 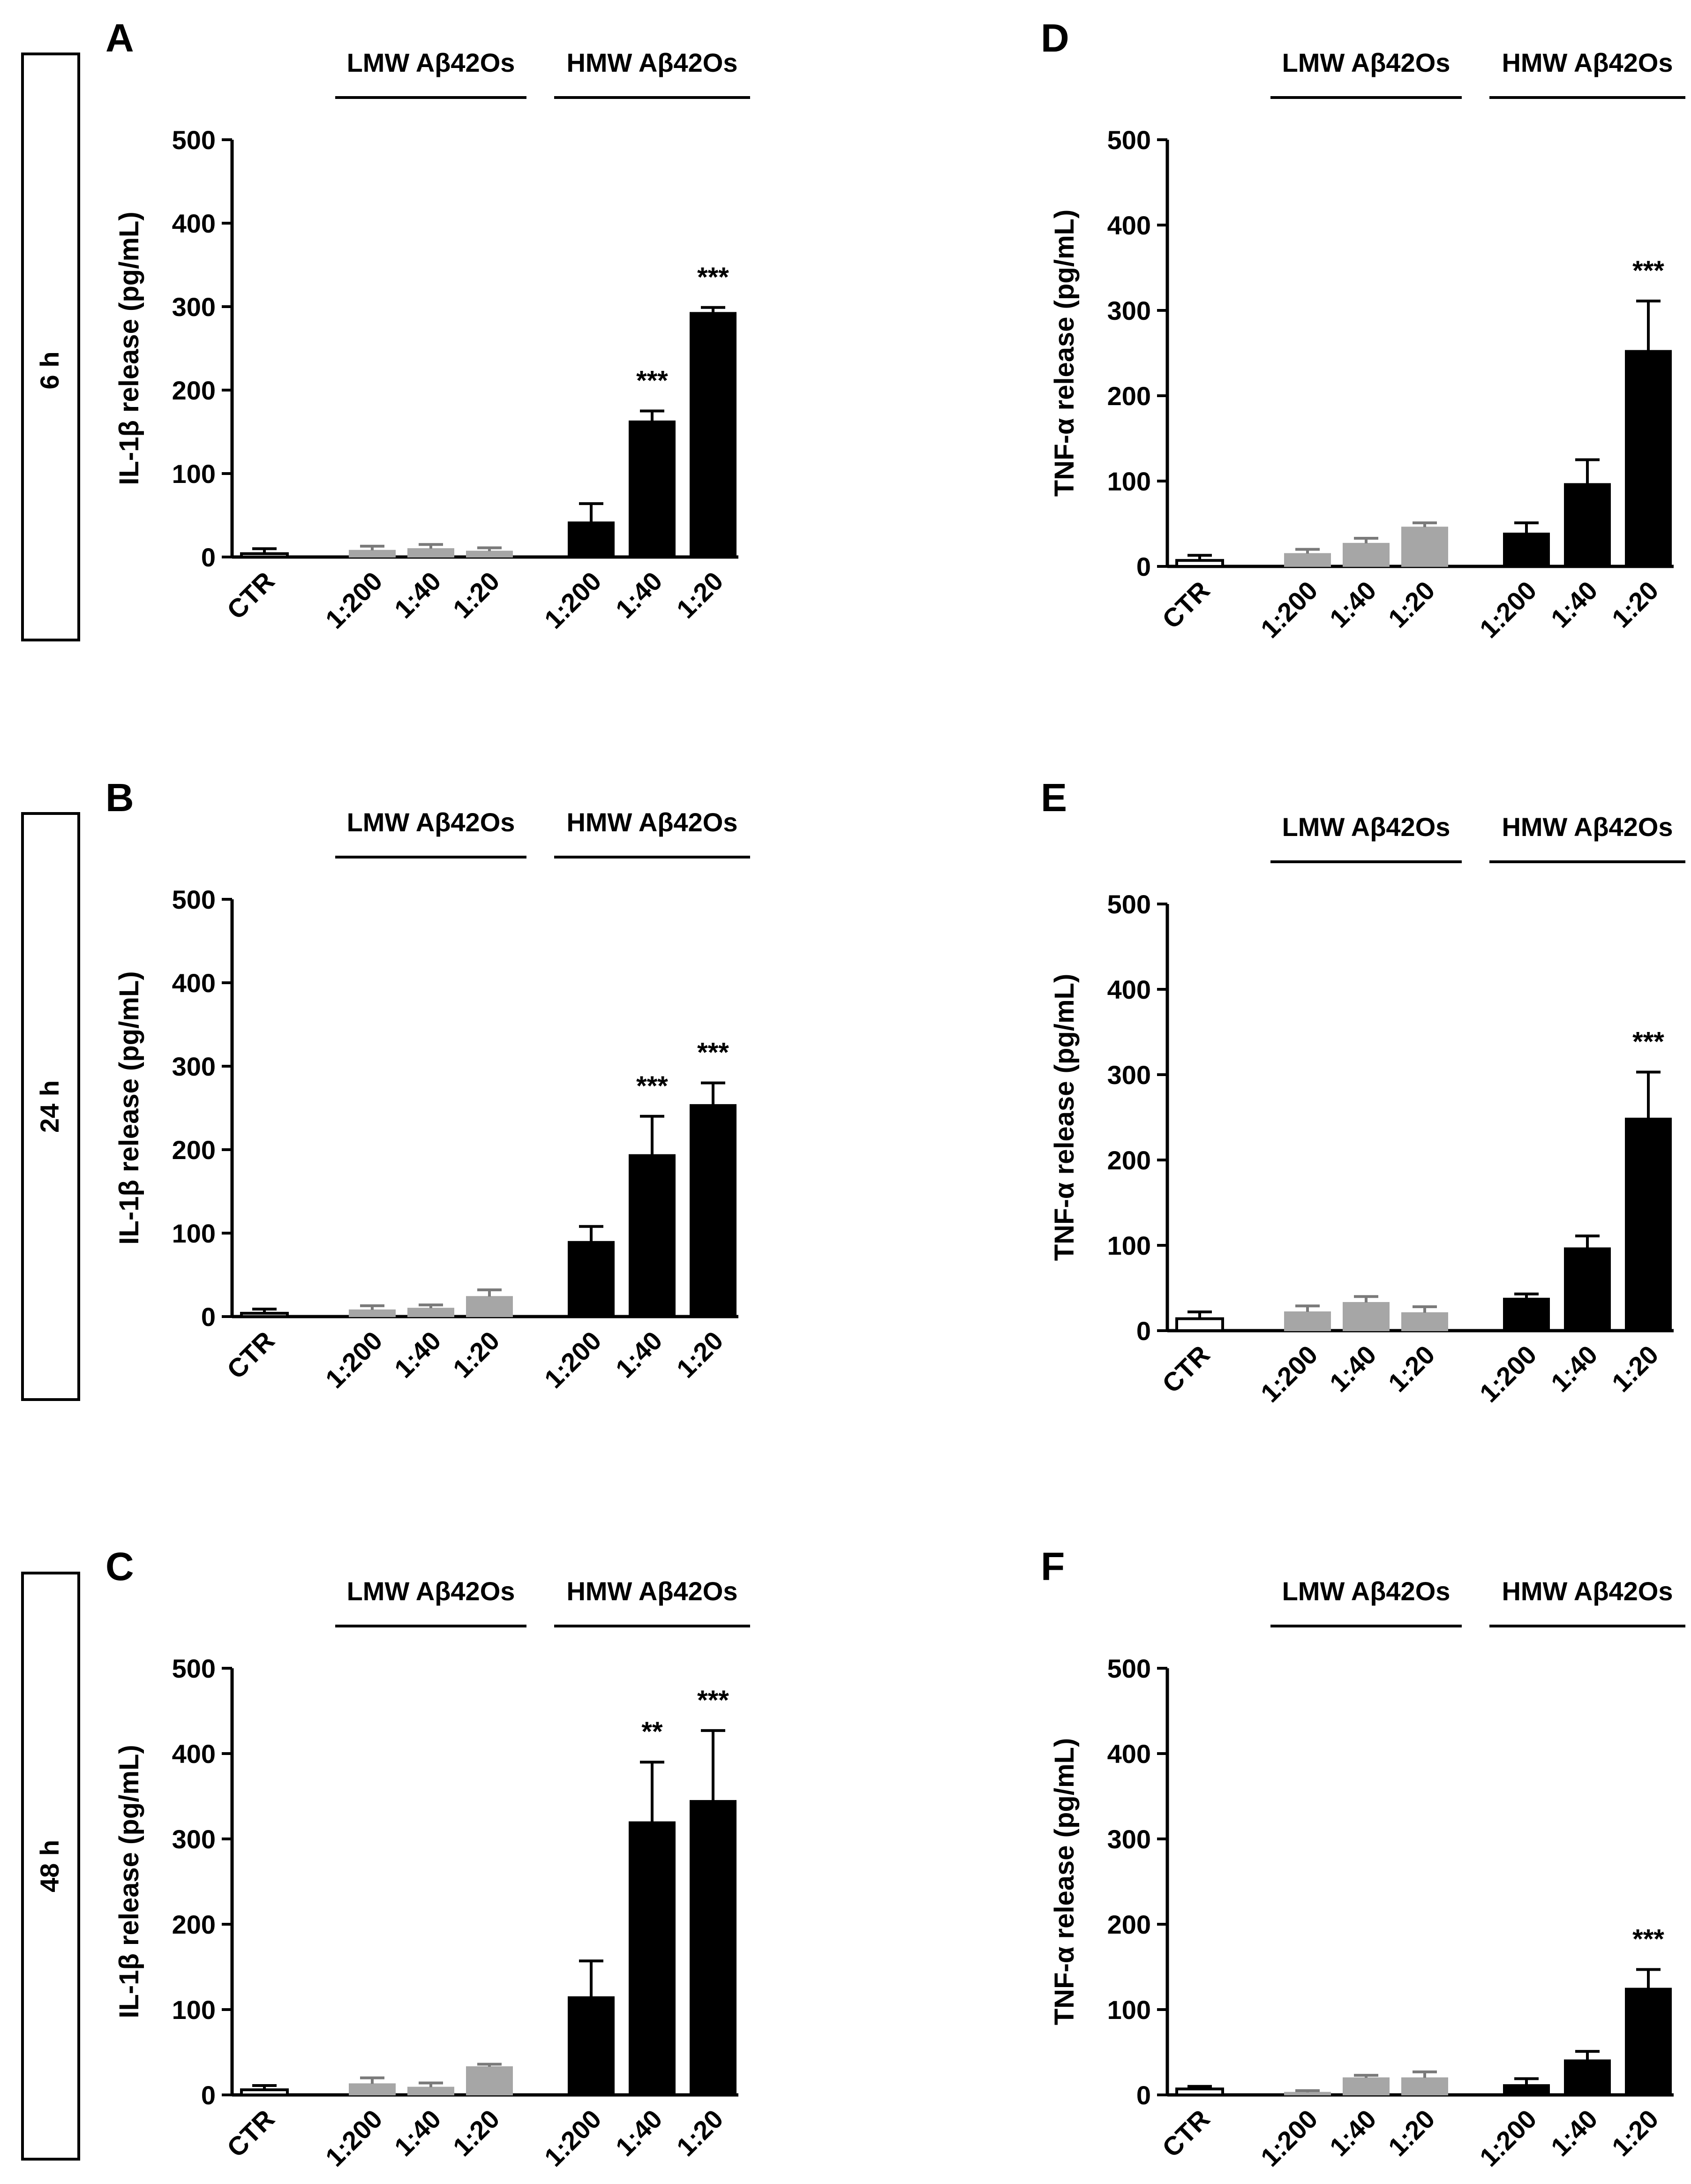 I want to click on row-label-48h: 48 h, so click(x=50, y=1866).